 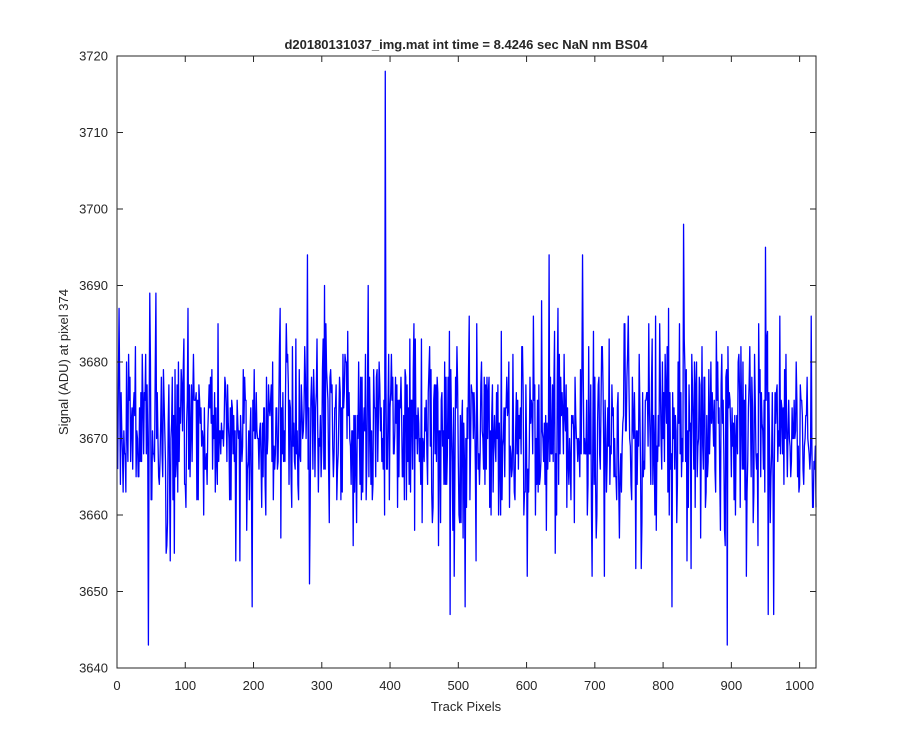 What do you see at coordinates (116, 685) in the screenshot?
I see `x-tick-label: 0` at bounding box center [116, 685].